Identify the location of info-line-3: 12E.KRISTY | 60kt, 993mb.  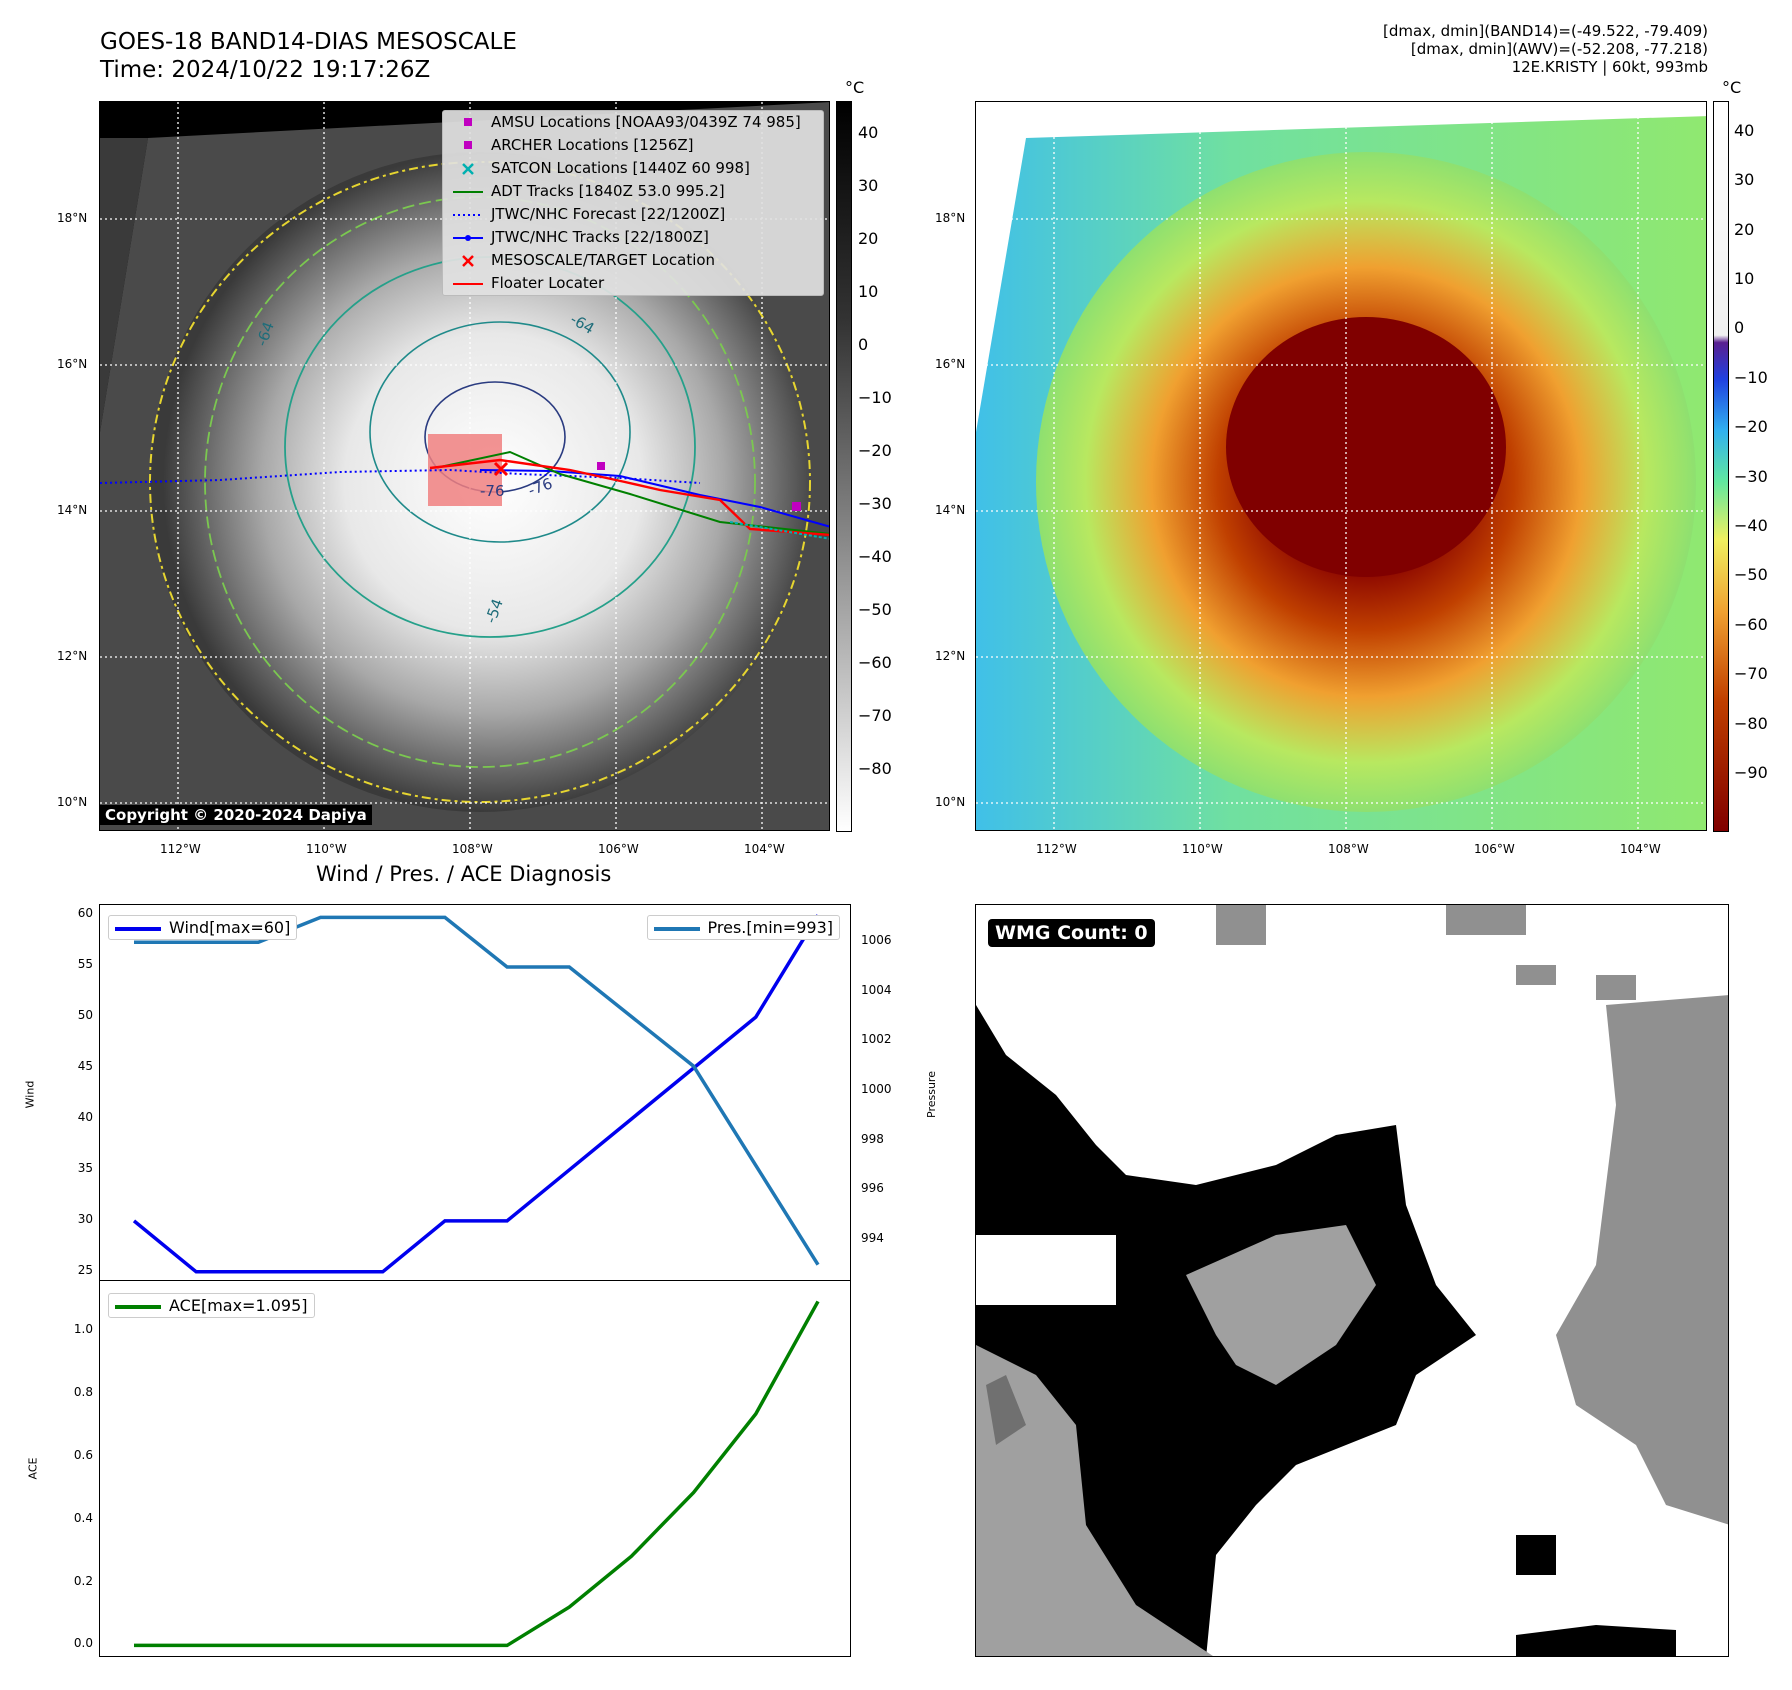
(1609, 67).